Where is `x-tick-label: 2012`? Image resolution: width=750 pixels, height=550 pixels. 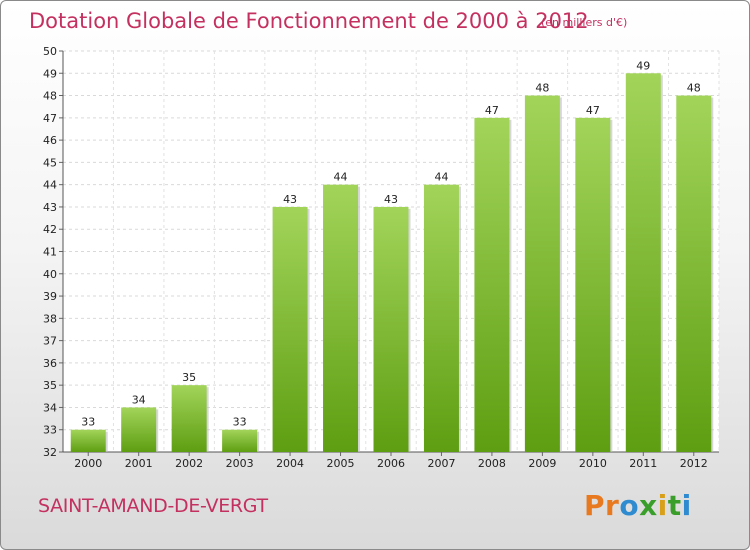
x-tick-label: 2012 is located at coordinates (694, 463).